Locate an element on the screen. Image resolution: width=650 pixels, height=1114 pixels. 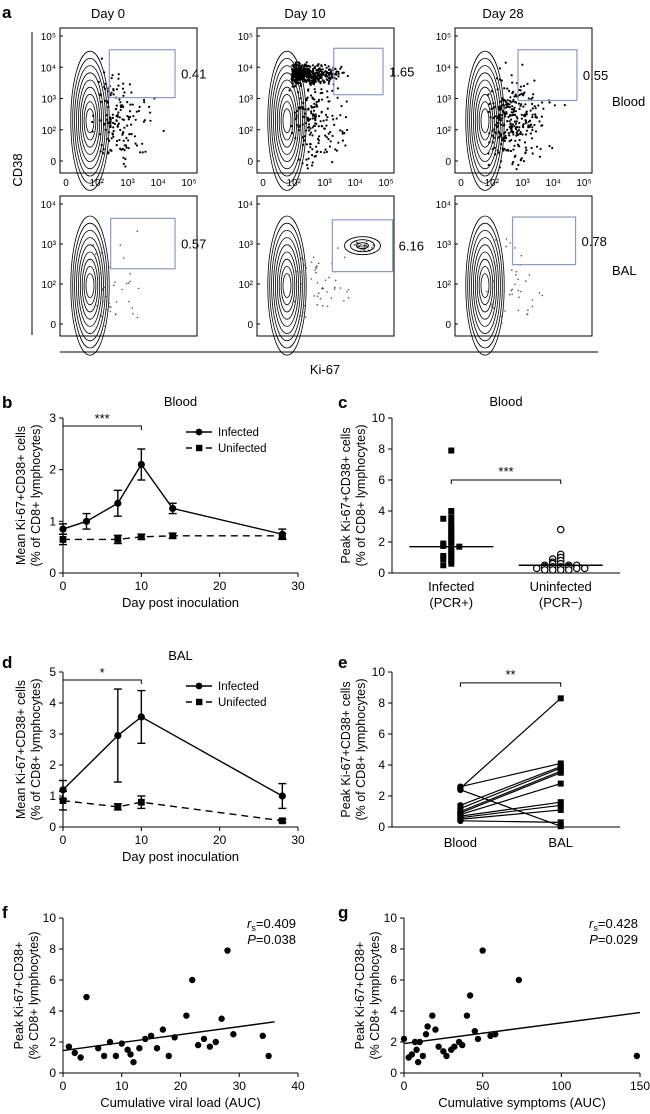
data-point-blood is located at coordinates (460, 820).